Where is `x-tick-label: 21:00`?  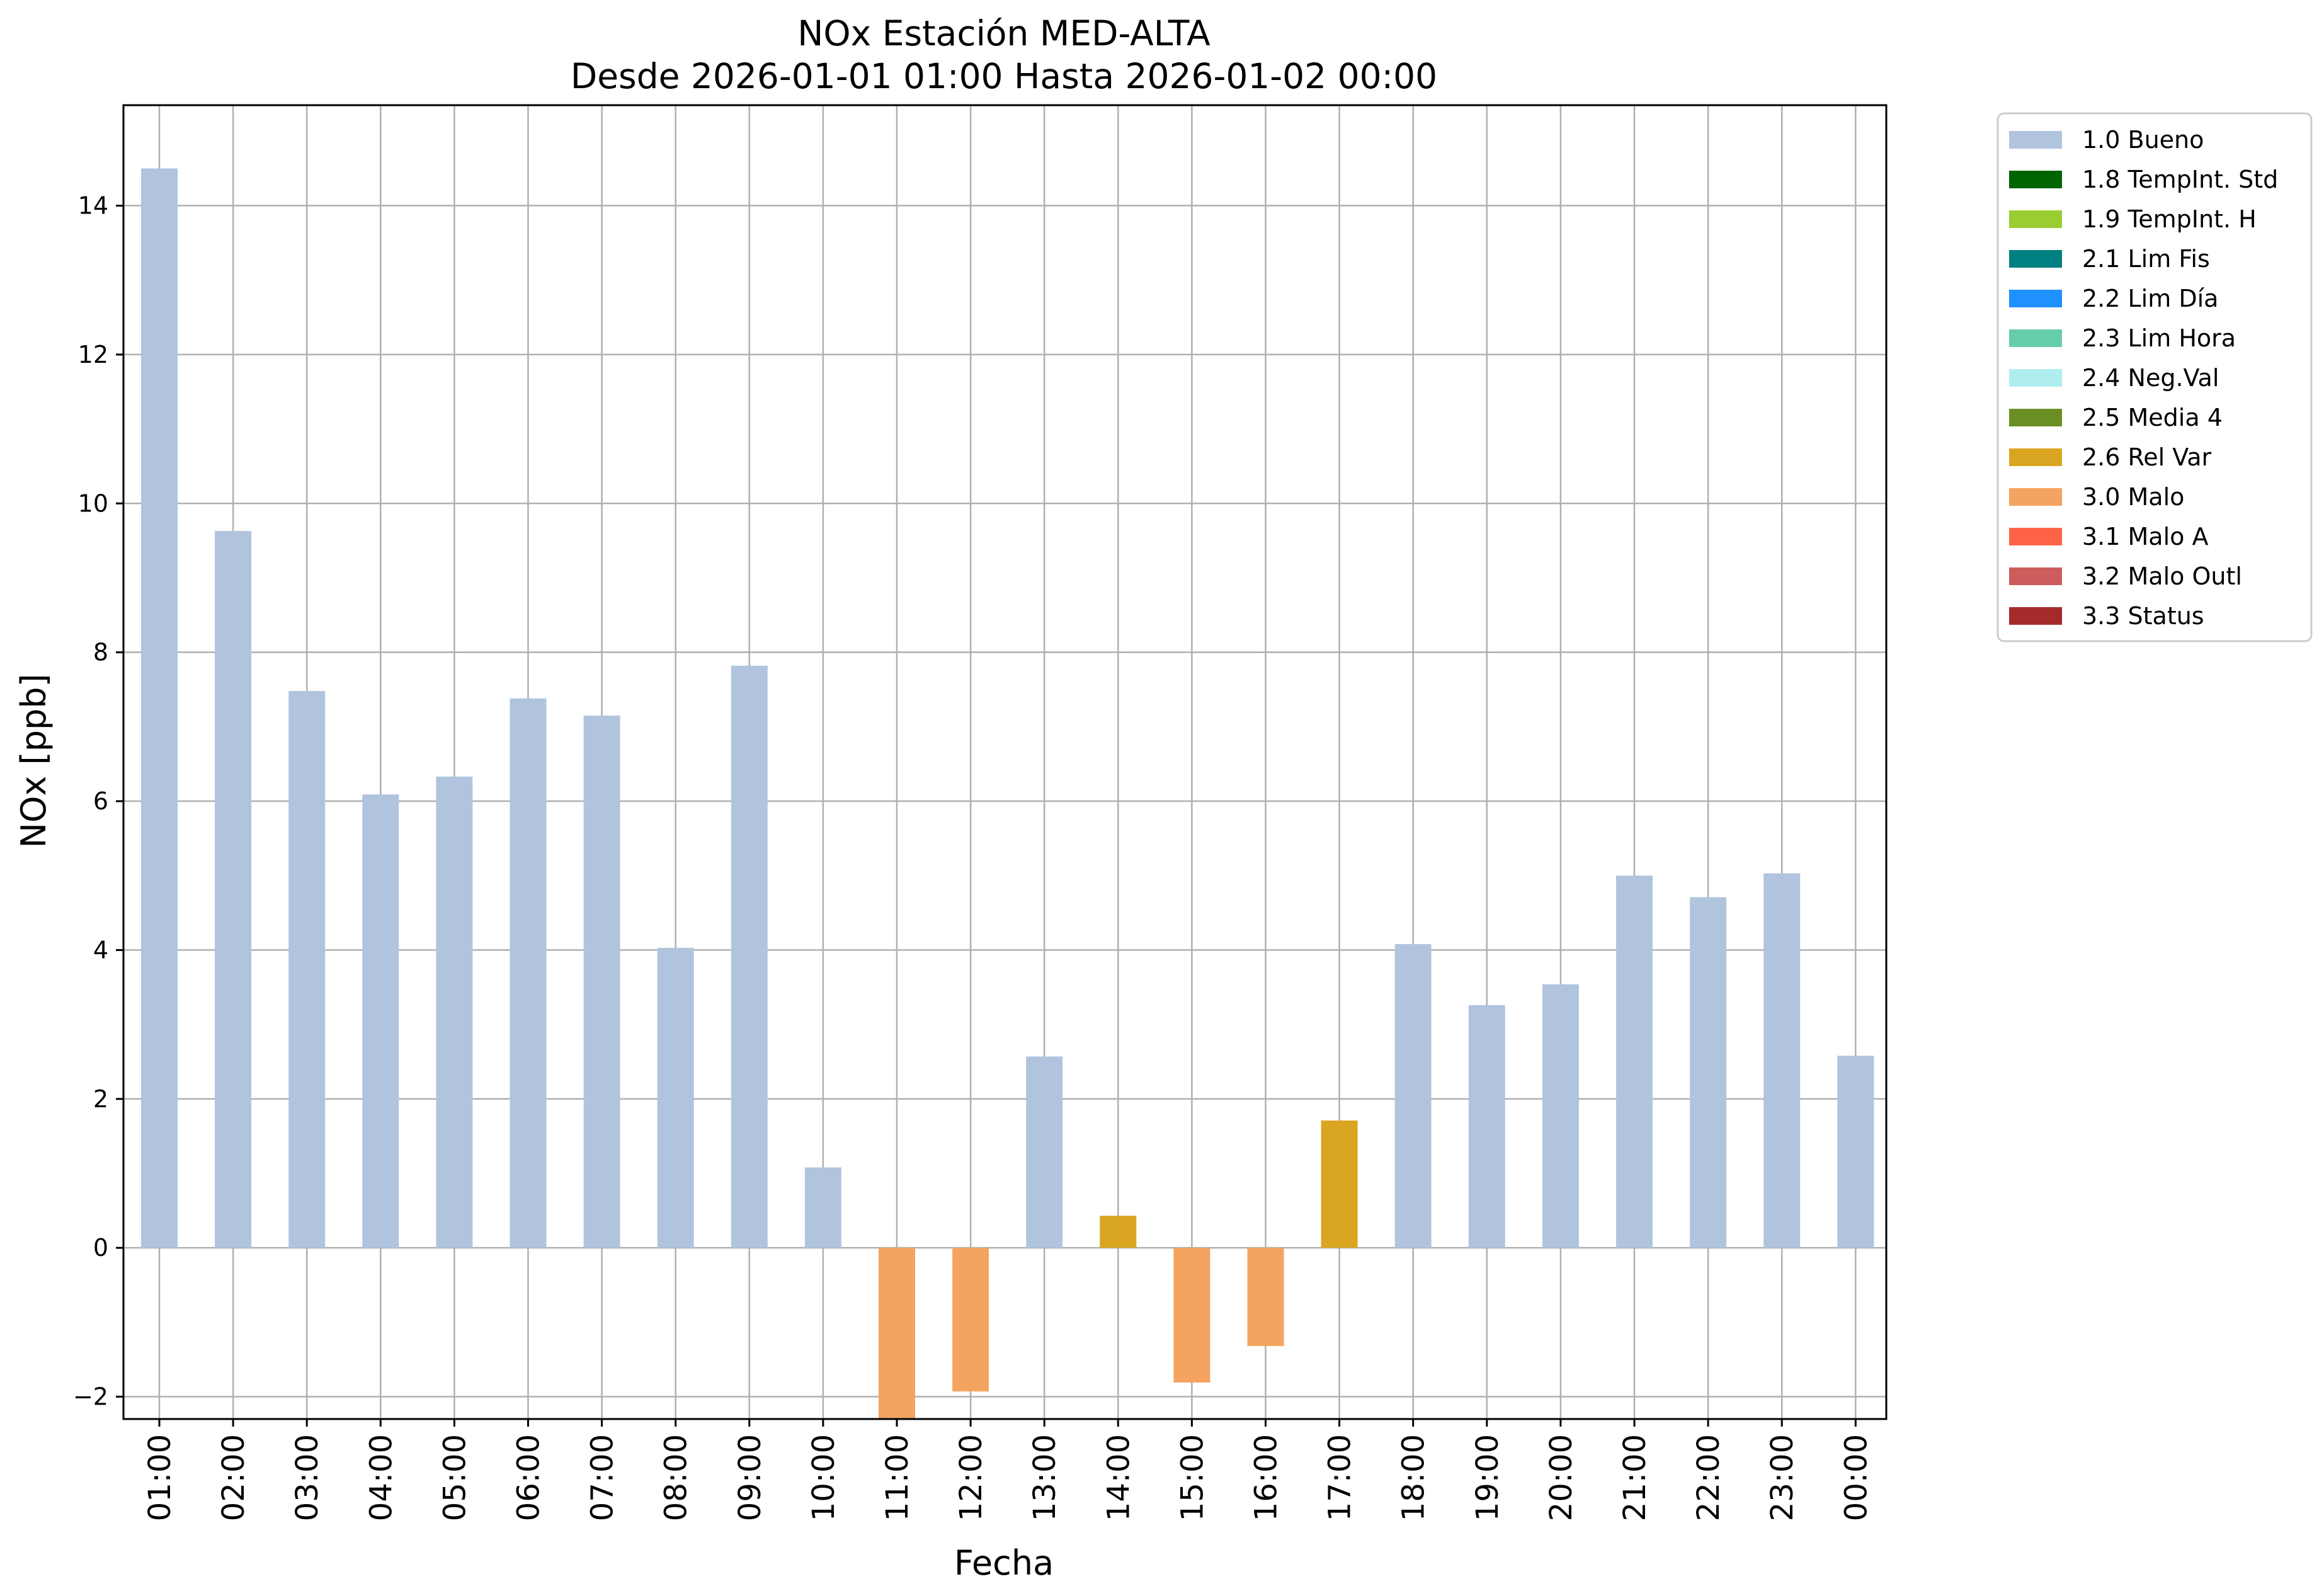
x-tick-label: 21:00 is located at coordinates (1635, 1477).